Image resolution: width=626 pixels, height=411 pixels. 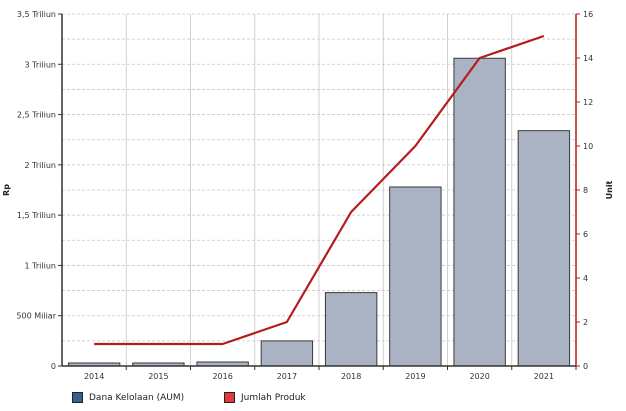 What do you see at coordinates (351, 376) in the screenshot?
I see `x-tick-label-2018: 2018` at bounding box center [351, 376].